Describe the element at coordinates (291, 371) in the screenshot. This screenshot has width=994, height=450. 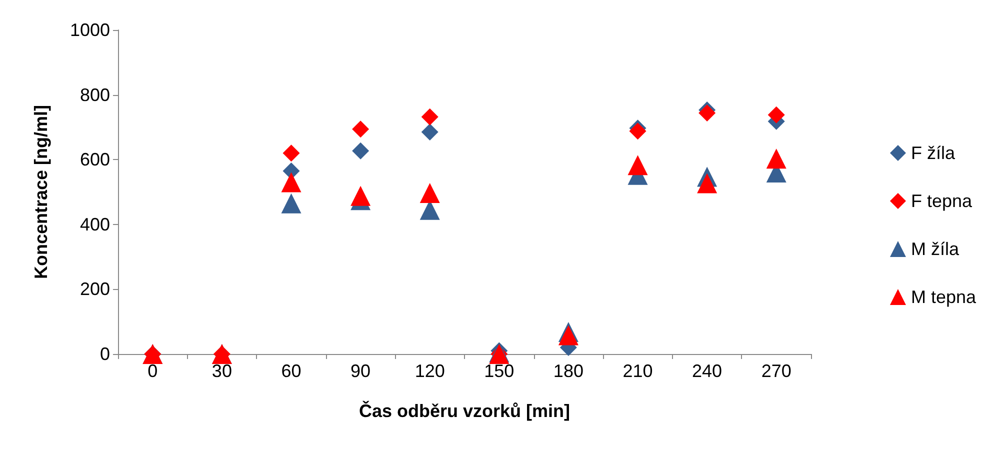
I see `x-tick-label: 60` at that location.